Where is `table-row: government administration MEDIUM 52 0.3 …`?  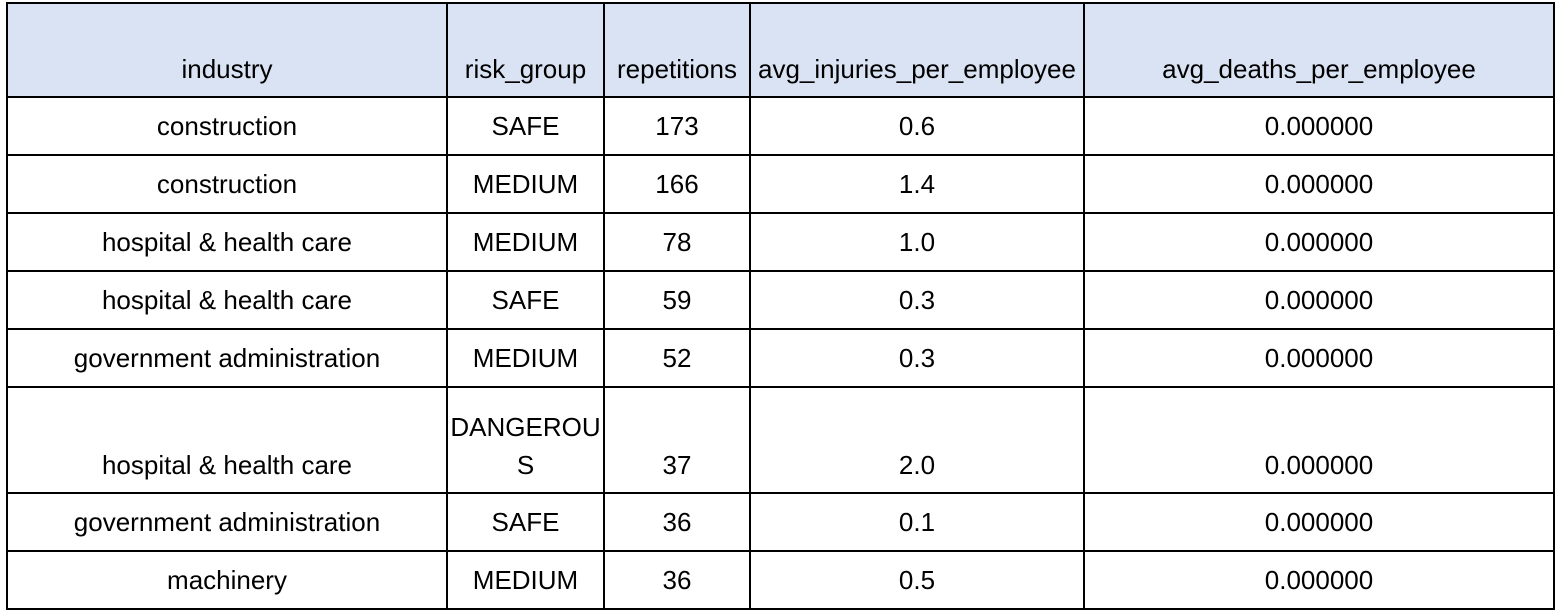
table-row: government administration MEDIUM 52 0.3 … is located at coordinates (780, 358).